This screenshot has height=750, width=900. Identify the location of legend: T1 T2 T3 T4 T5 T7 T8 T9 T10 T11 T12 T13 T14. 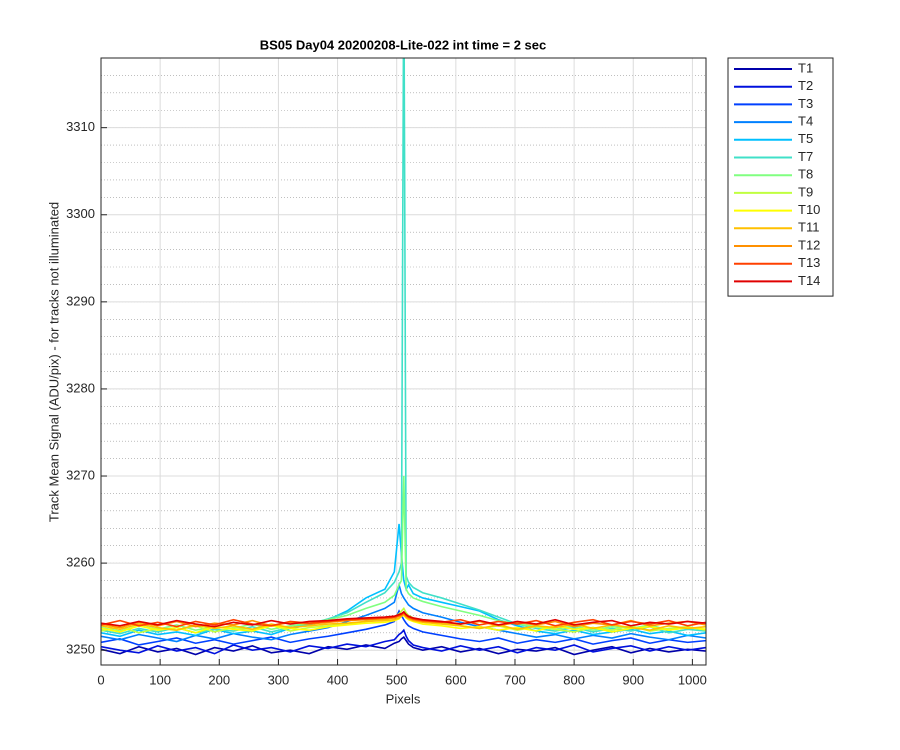
(780, 177).